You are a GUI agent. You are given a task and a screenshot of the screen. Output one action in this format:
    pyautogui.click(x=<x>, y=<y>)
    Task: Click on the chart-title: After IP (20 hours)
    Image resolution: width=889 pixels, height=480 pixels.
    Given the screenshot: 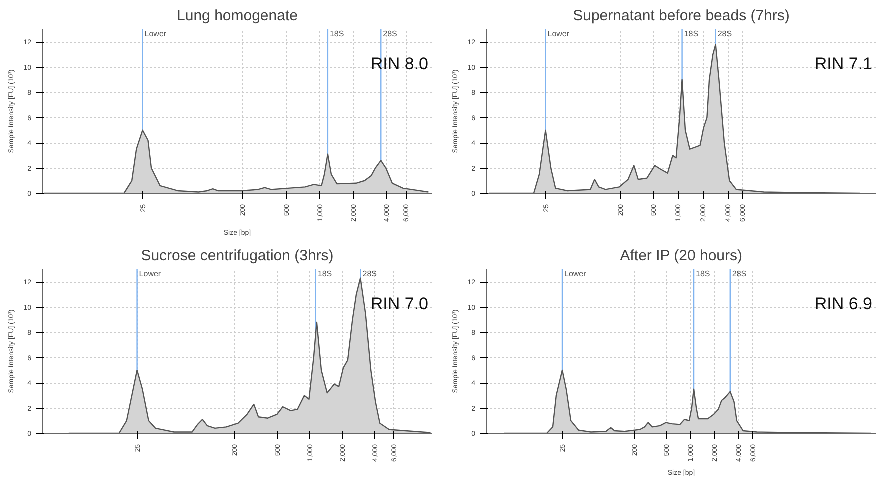 What is the action you would take?
    pyautogui.click(x=681, y=256)
    